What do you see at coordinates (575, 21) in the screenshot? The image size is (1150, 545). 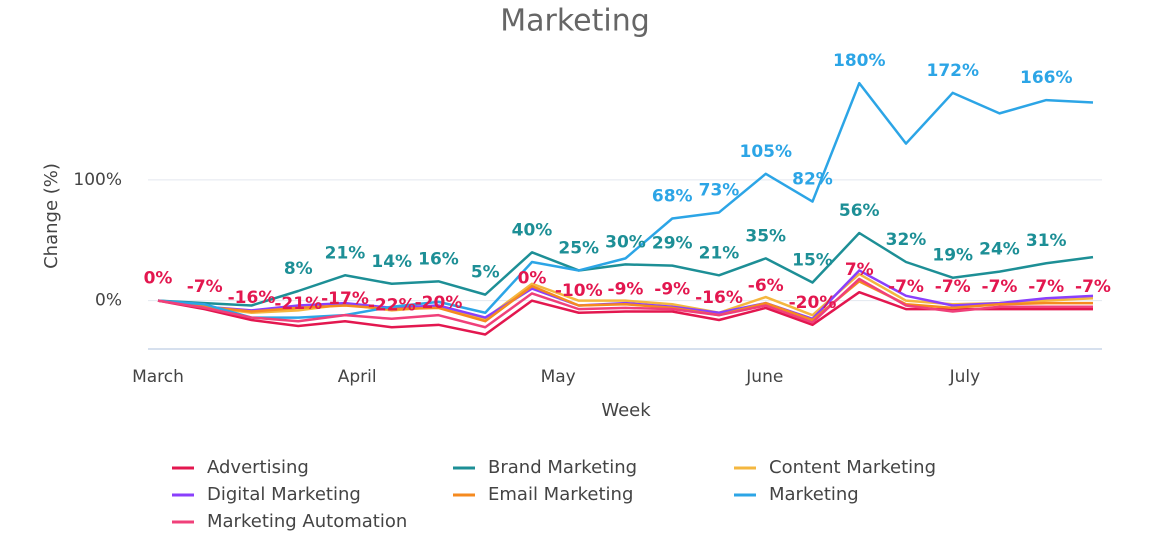 I see `chart-title: Marketing` at bounding box center [575, 21].